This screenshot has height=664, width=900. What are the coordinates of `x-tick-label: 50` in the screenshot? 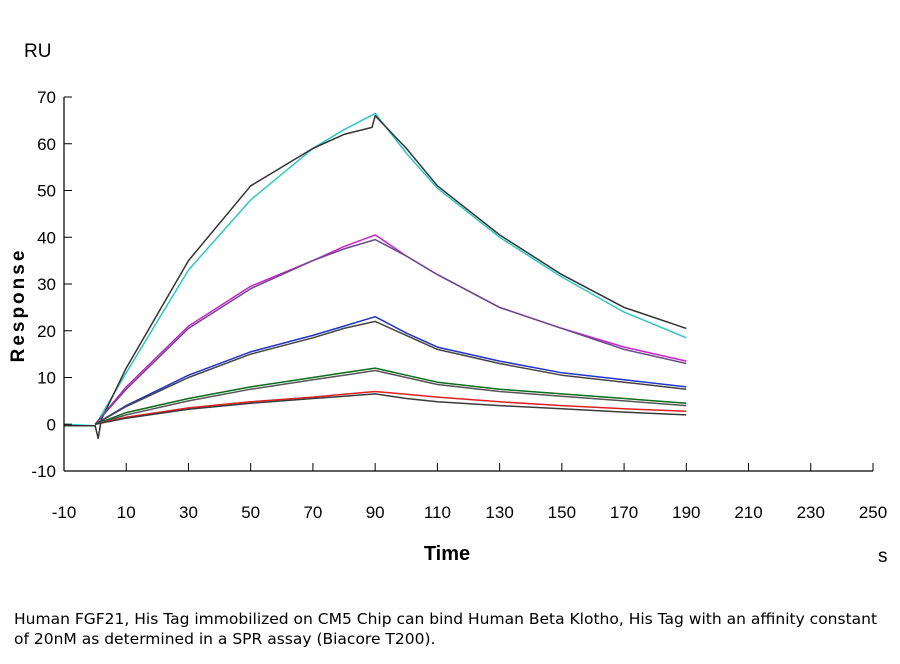 It's located at (250, 512).